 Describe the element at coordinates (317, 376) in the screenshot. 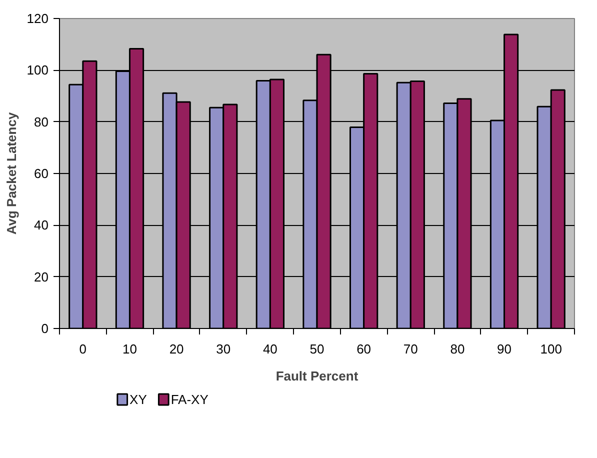

I see `x-axis-title: Fault Percent` at that location.